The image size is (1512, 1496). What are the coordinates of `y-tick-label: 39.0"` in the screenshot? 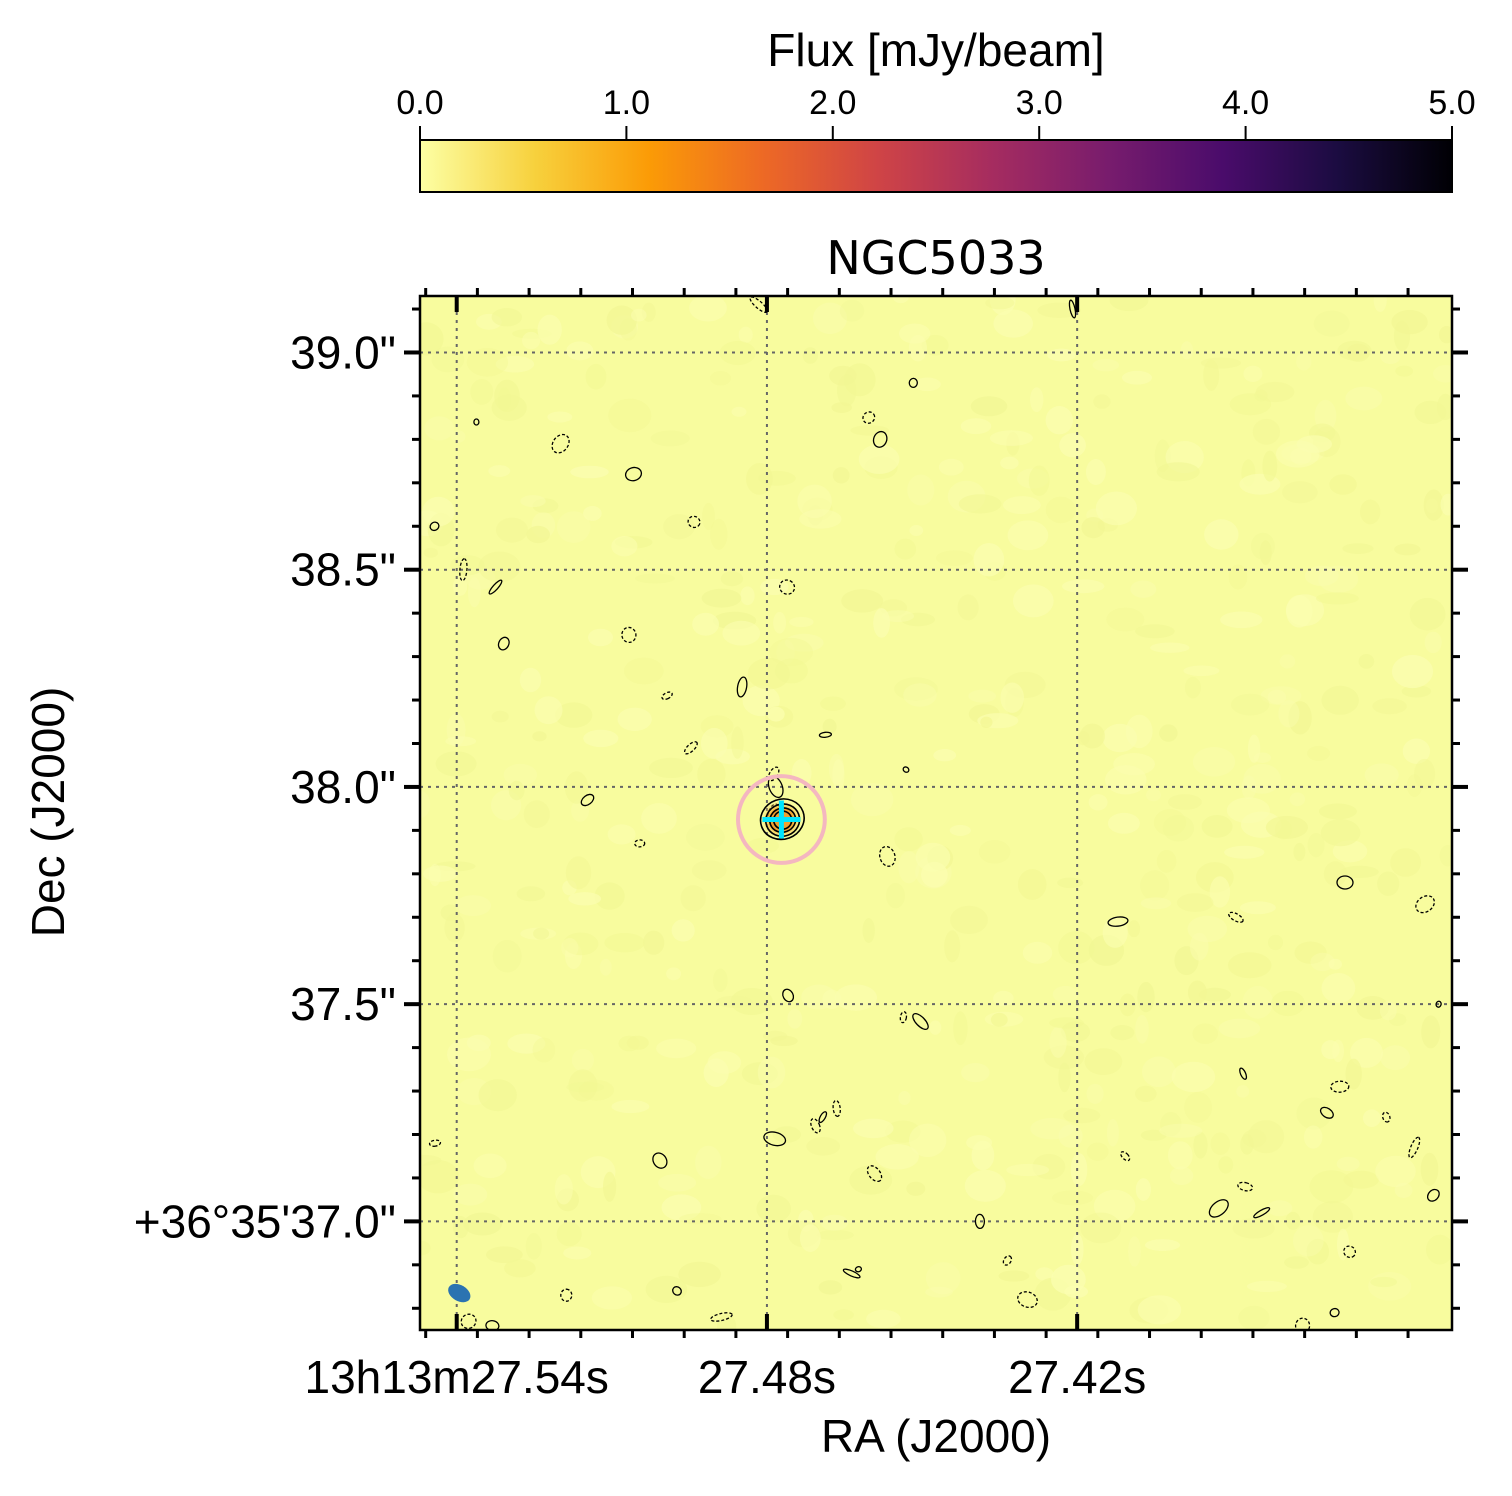 It's located at (343, 352).